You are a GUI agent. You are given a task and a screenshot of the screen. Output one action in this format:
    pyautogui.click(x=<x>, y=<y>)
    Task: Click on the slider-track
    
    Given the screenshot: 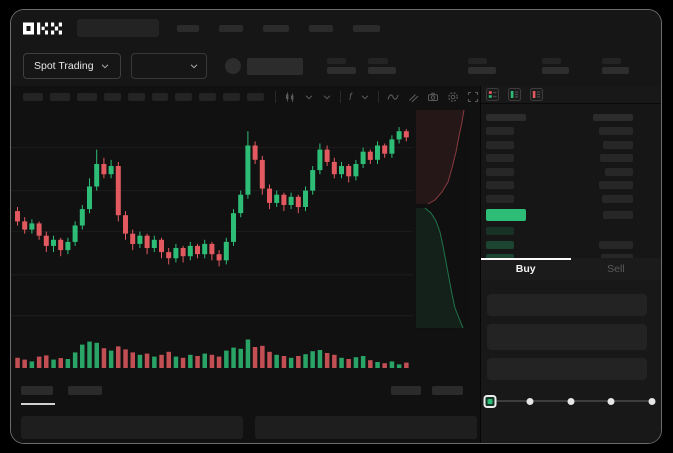 What is the action you would take?
    pyautogui.click(x=569, y=401)
    